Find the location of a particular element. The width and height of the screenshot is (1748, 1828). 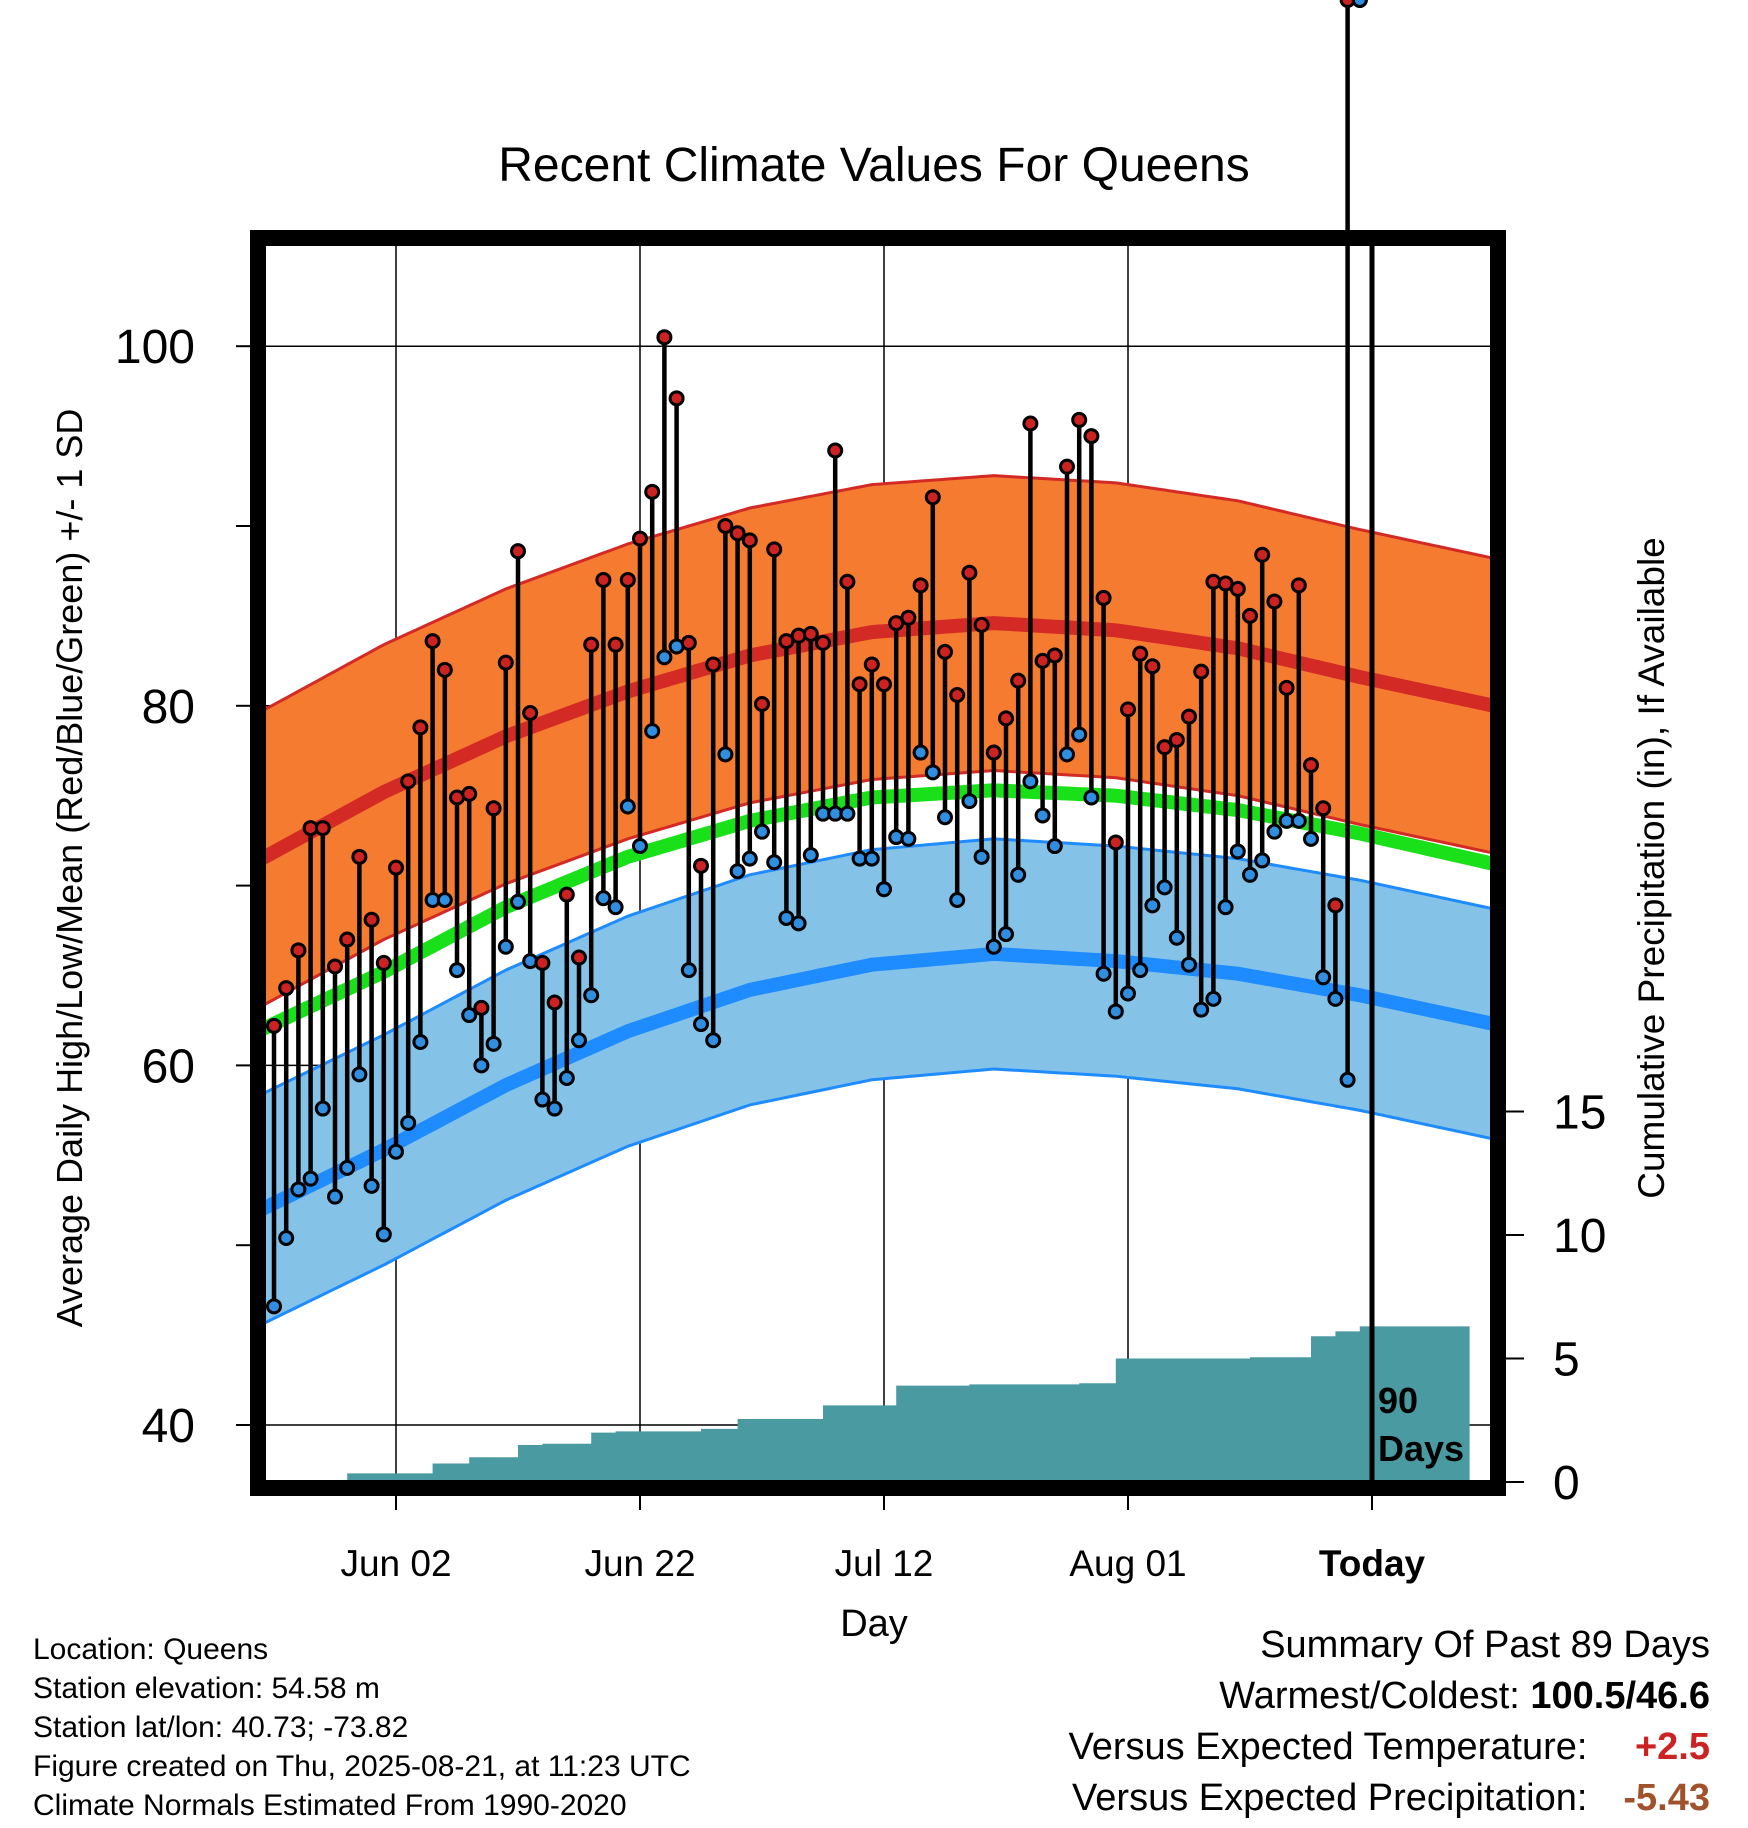

precipitation-anomaly-value: -5.43 is located at coordinates (1666, 1798).